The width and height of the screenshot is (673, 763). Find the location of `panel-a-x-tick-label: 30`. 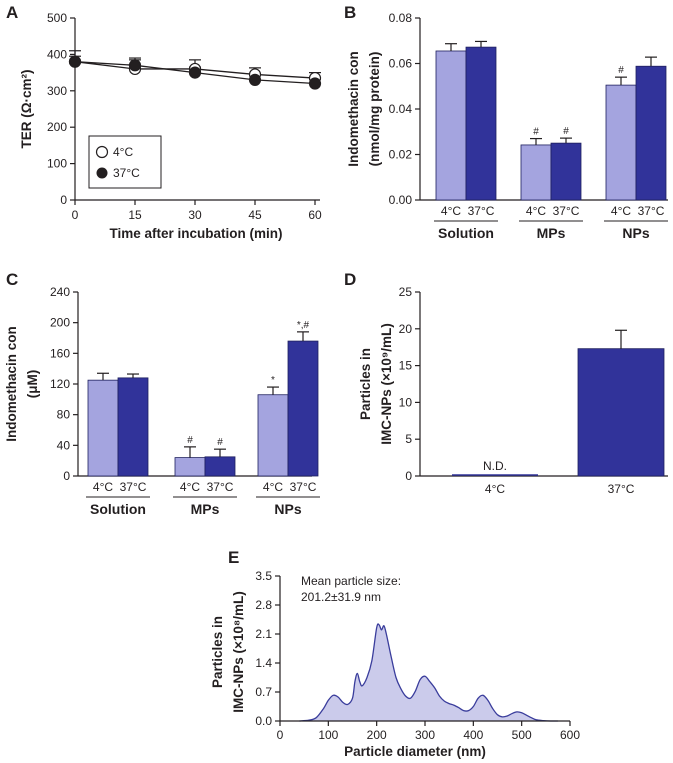

panel-a-x-tick-label: 30 is located at coordinates (195, 215).